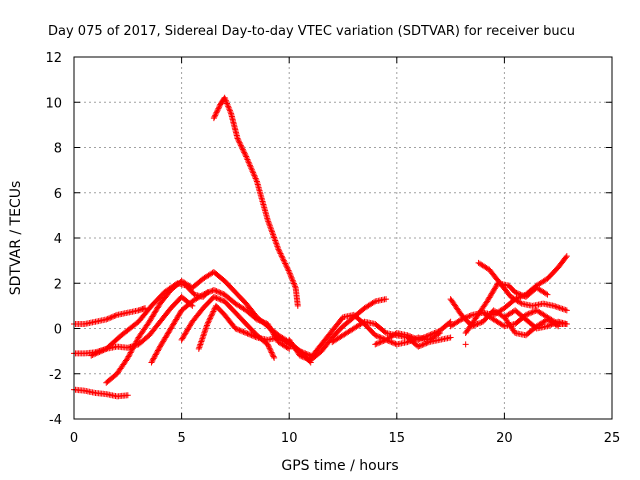  I want to click on y-tick-label: -4, so click(55, 420).